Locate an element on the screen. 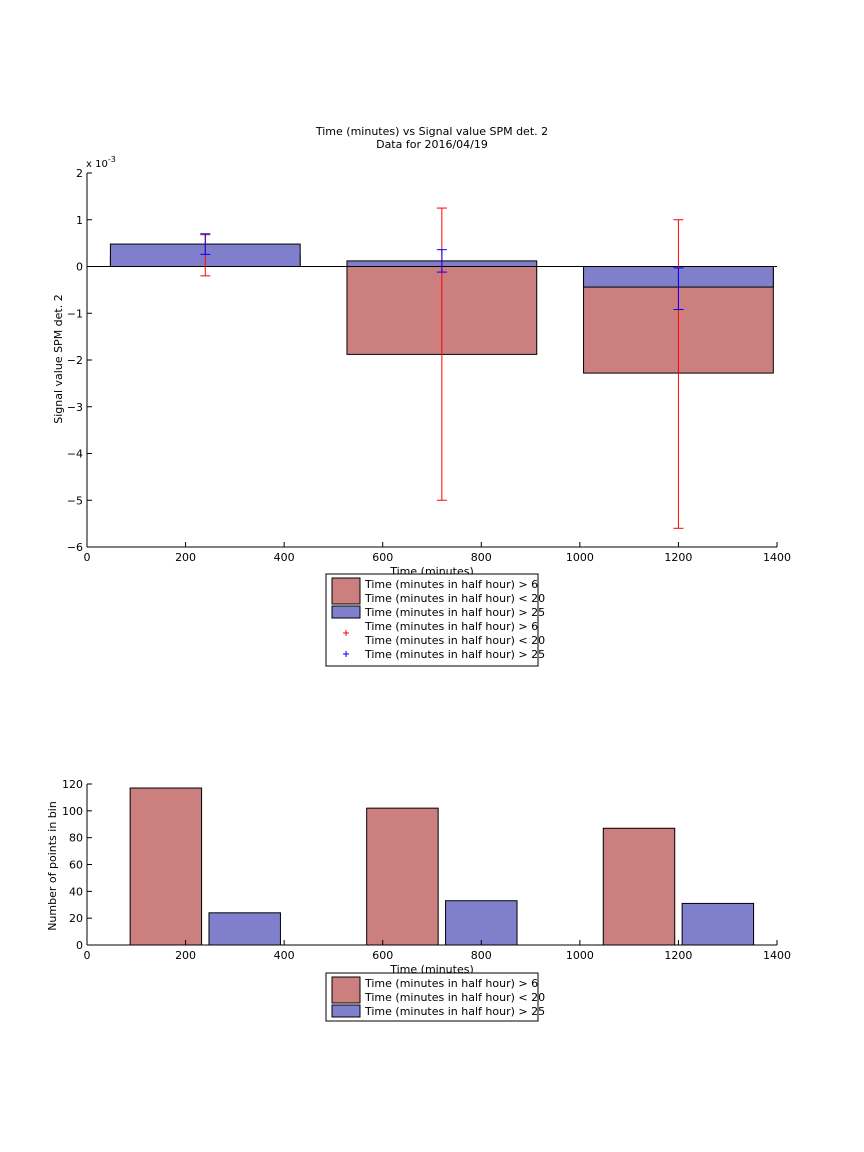 The height and width of the screenshot is (1152, 864). chart1-y-tick-label: 2 is located at coordinates (79, 173).